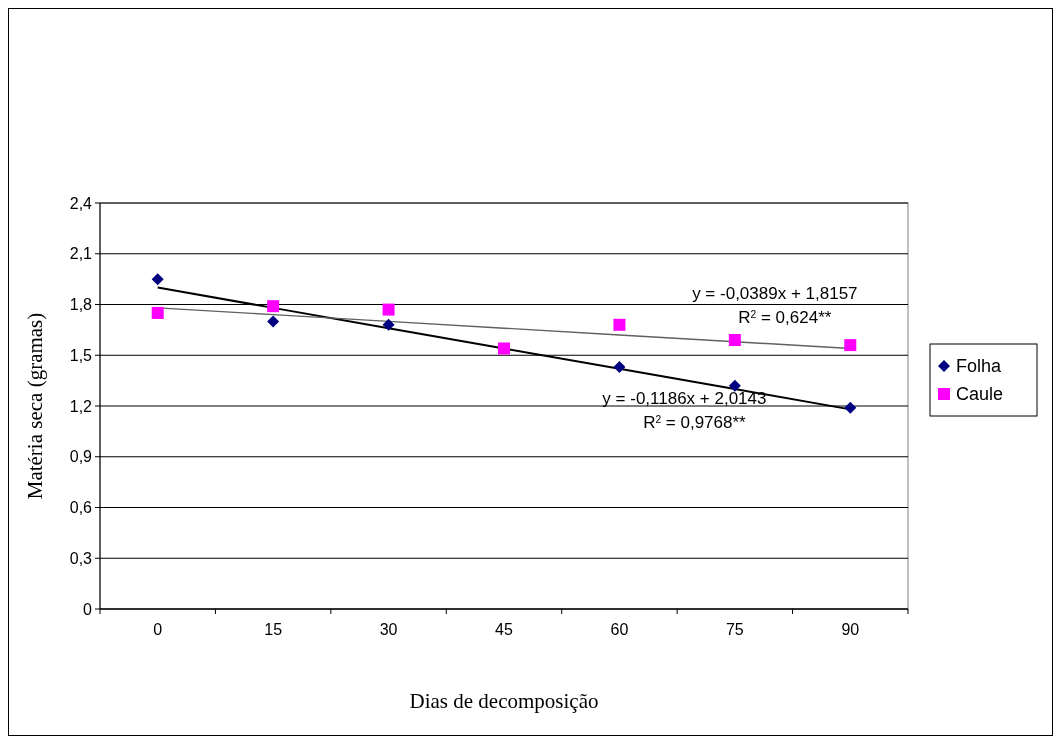 The image size is (1063, 746). I want to click on y-tick-label: 0,9, so click(81, 457).